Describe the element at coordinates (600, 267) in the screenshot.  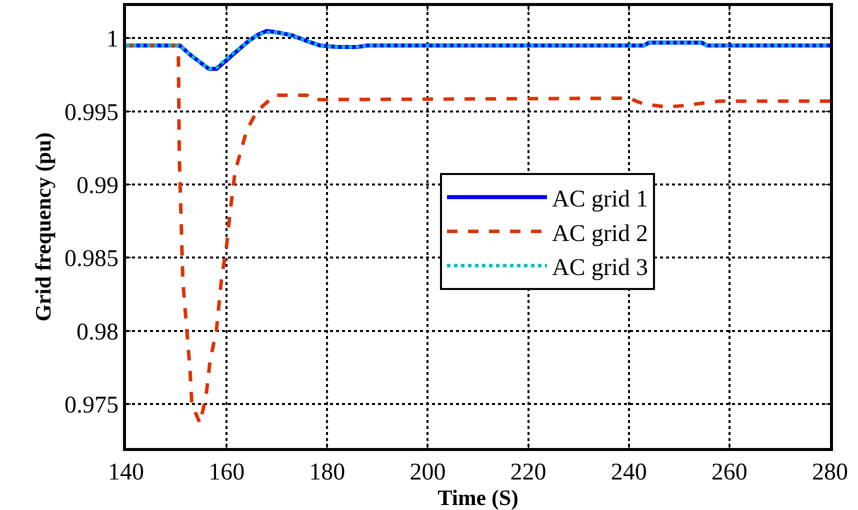
I see `legend-label: AC grid 3` at that location.